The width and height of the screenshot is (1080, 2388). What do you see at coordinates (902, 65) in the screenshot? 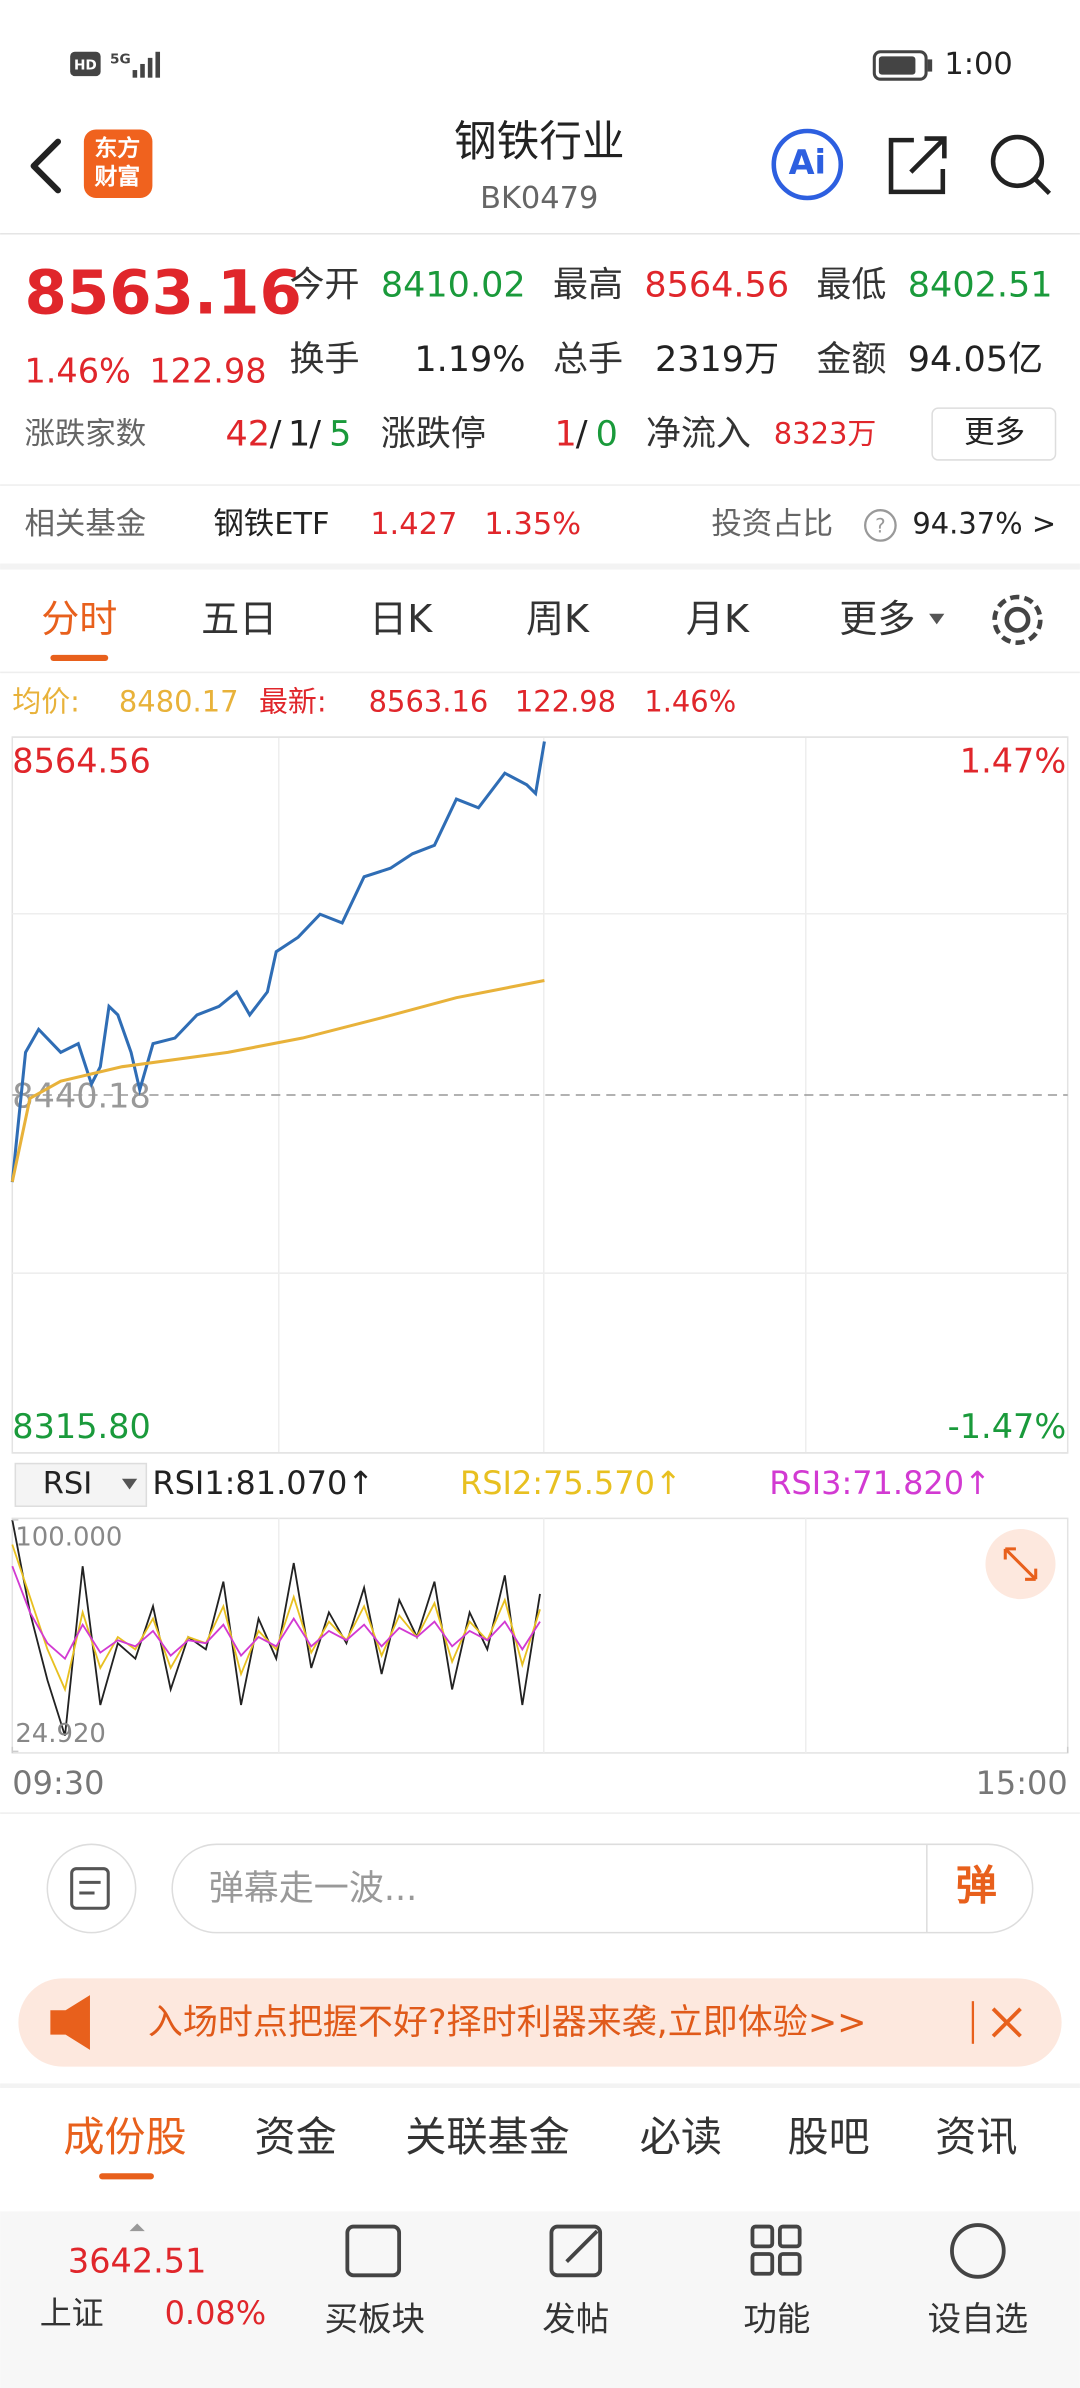
I see `battery-icon` at bounding box center [902, 65].